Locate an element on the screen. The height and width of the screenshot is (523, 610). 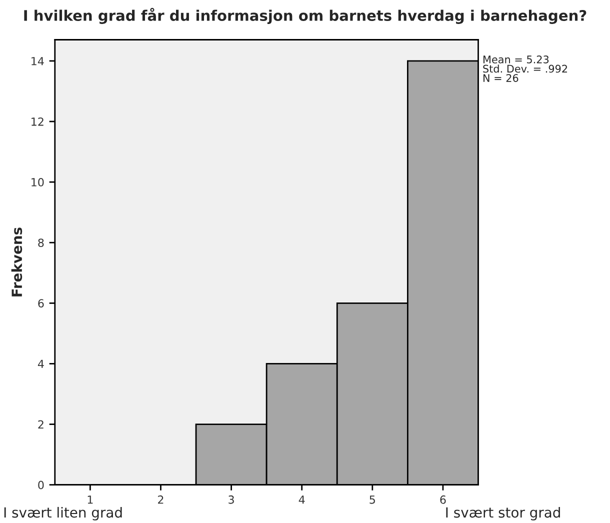
y-tick-label: 2 is located at coordinates (41, 424).